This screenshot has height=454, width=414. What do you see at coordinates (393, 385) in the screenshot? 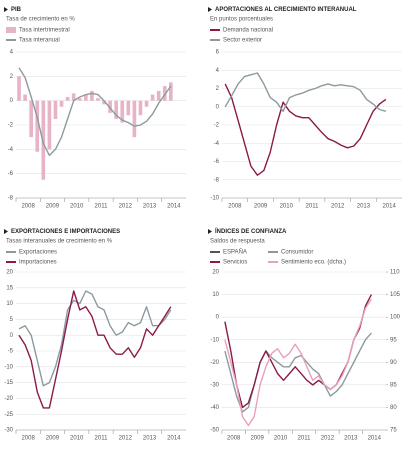
I see `y2-tick-label: 85` at bounding box center [393, 385].